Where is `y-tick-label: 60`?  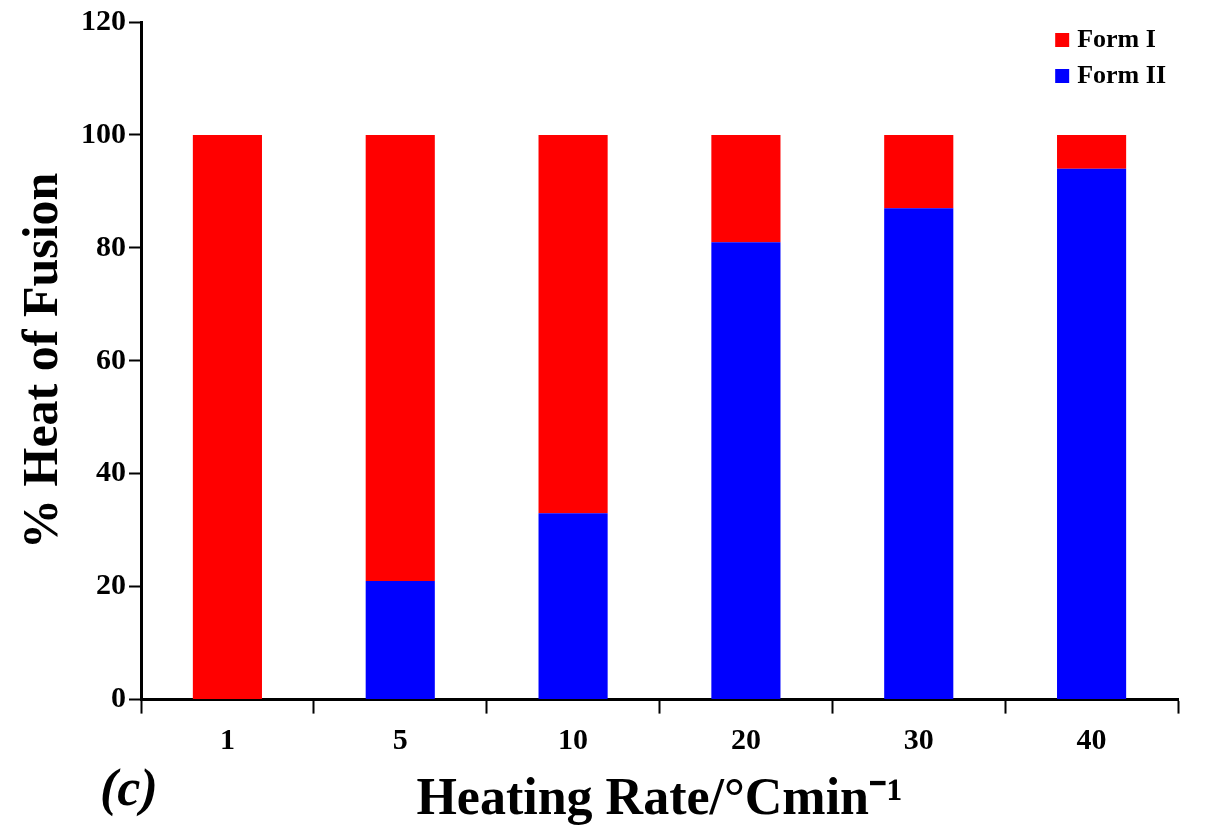
y-tick-label: 60 is located at coordinates (111, 358).